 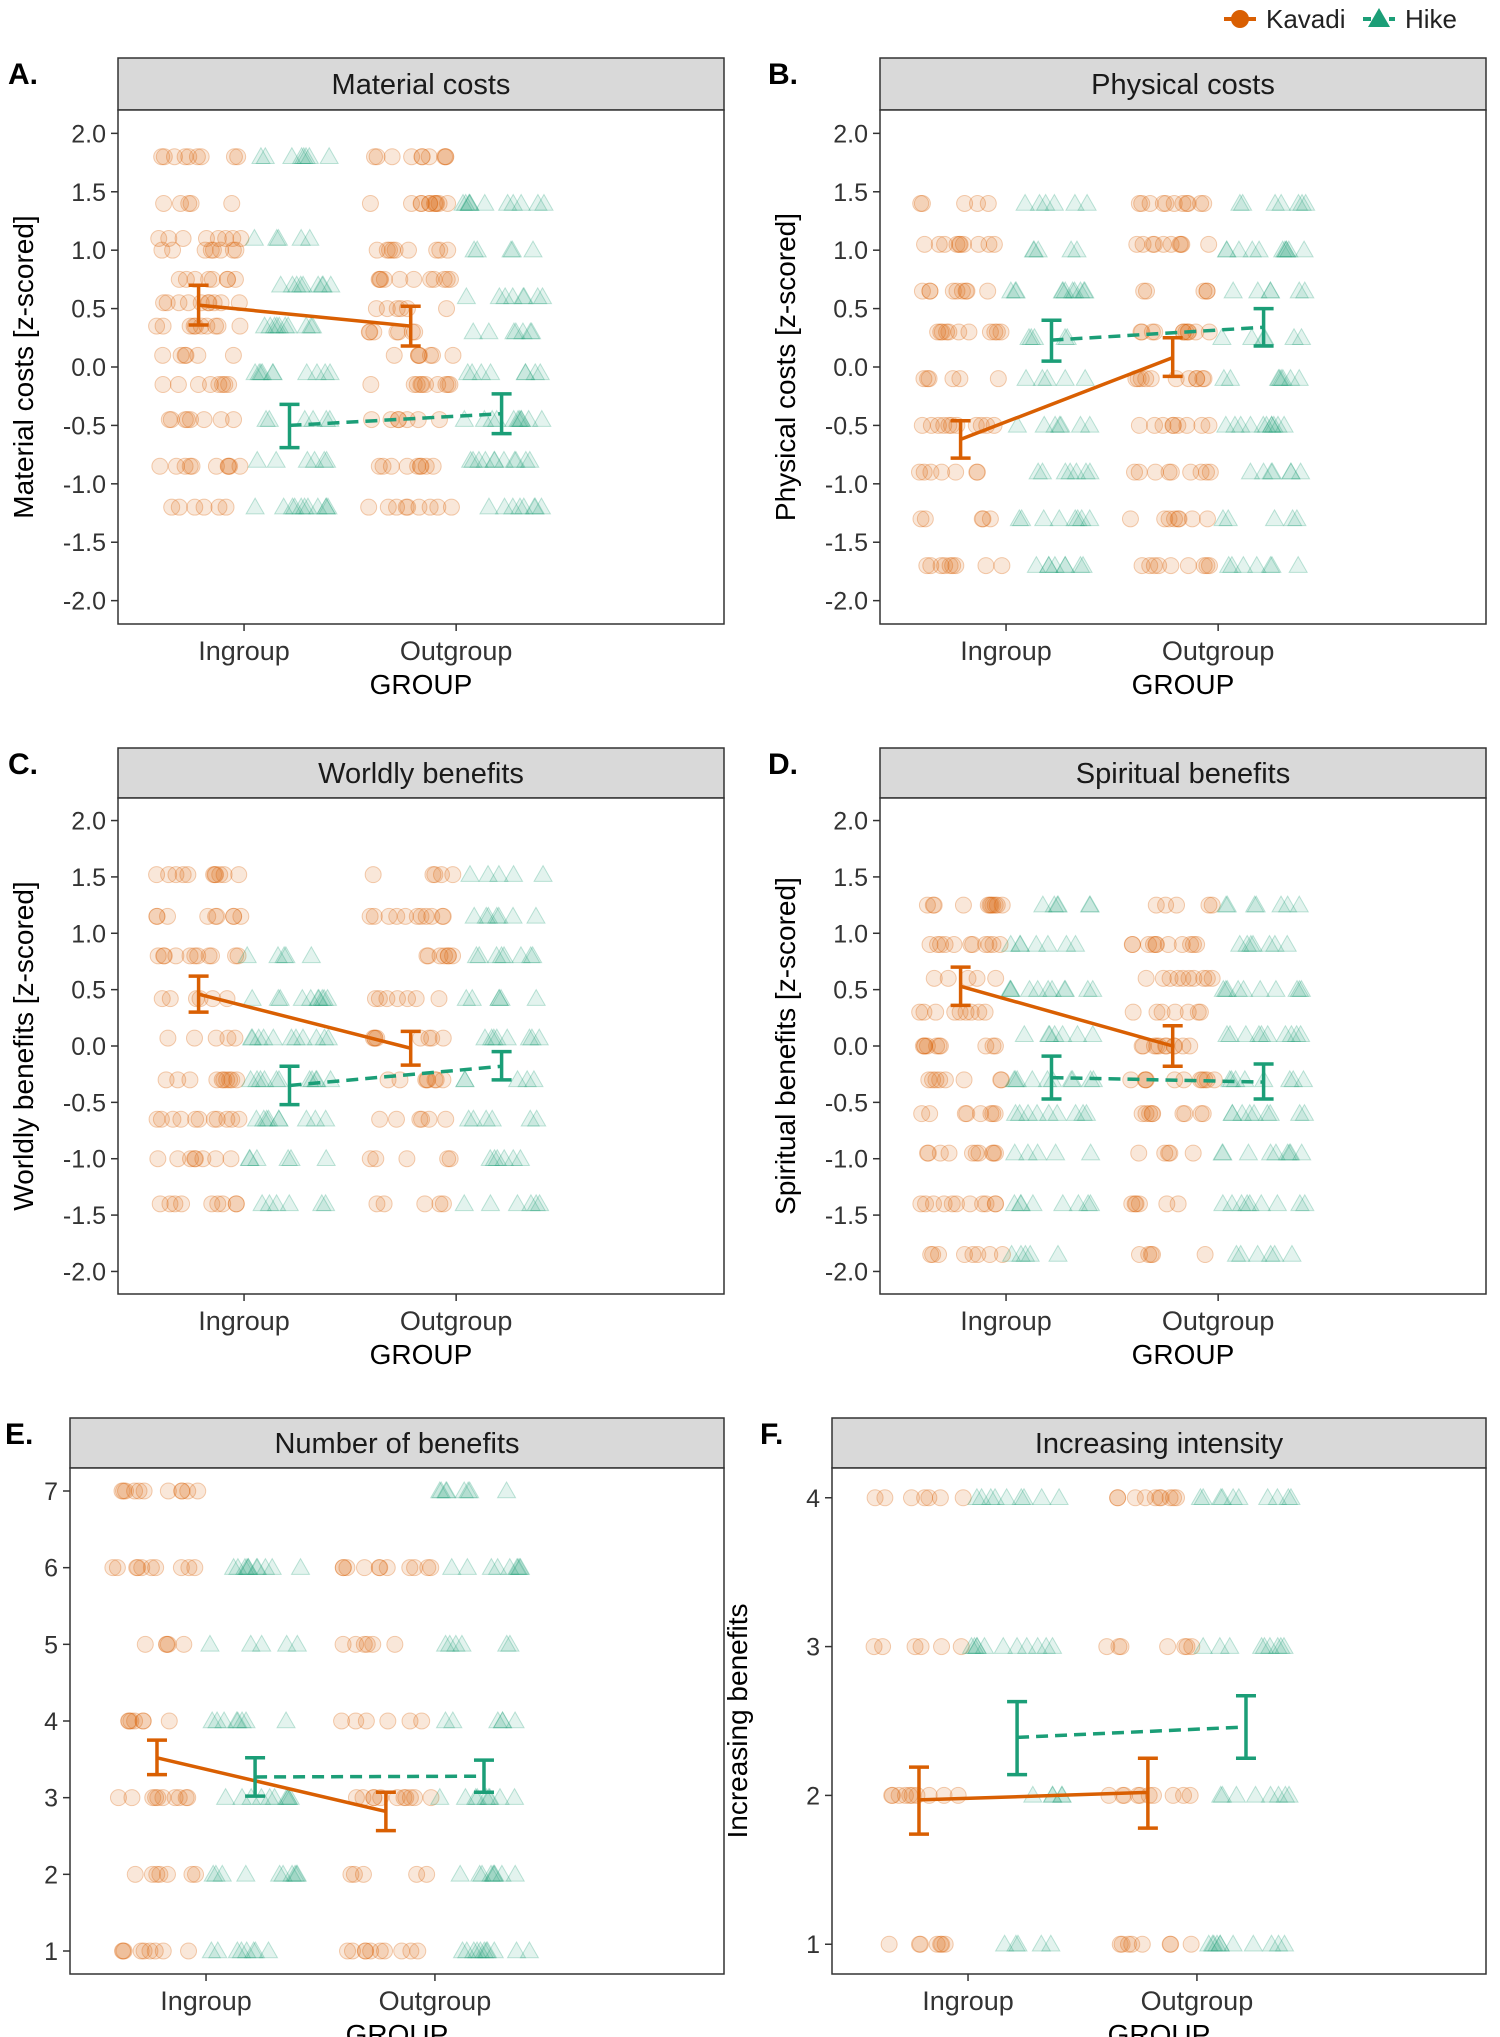 What do you see at coordinates (51, 1492) in the screenshot?
I see `y-tick-label: 7` at bounding box center [51, 1492].